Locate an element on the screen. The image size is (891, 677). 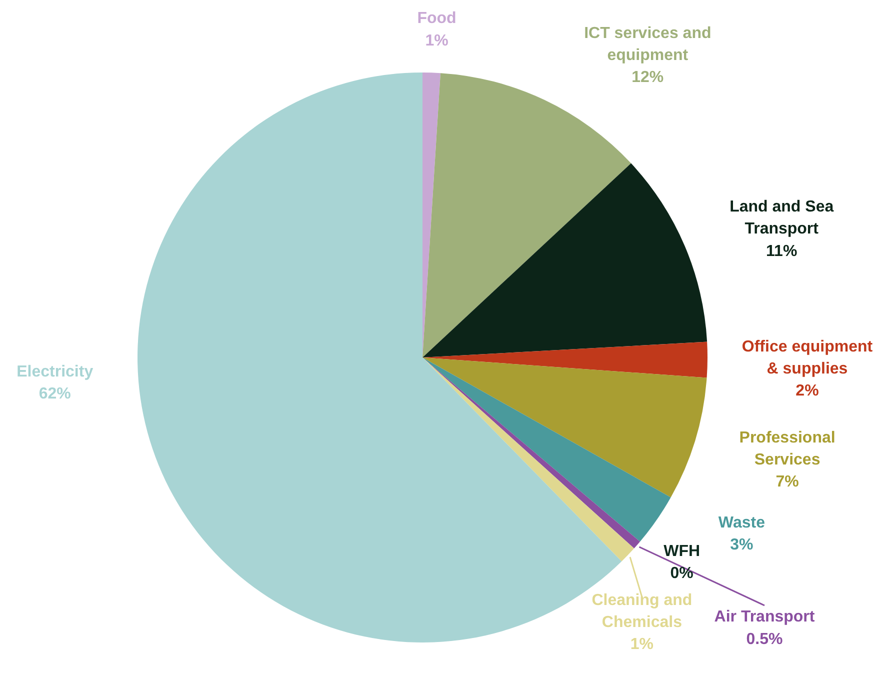
slice-label: ICT services and equipment is located at coordinates (648, 44).